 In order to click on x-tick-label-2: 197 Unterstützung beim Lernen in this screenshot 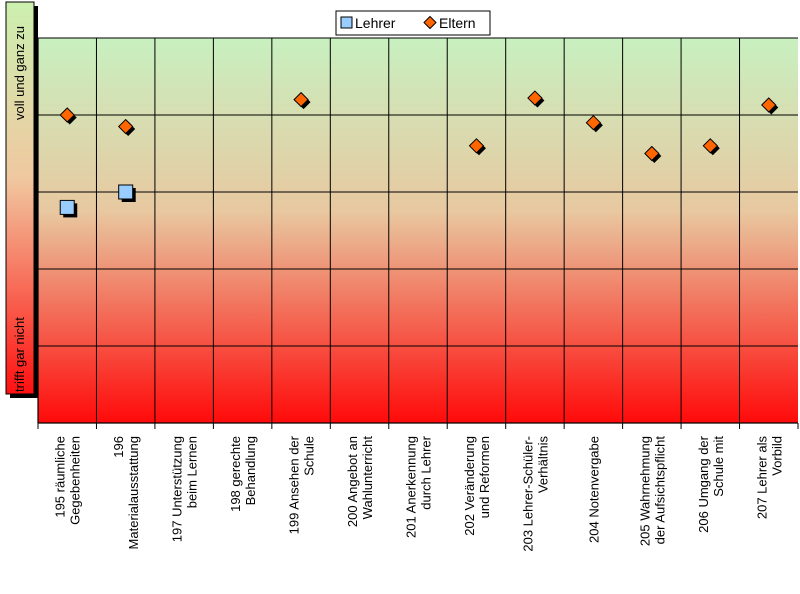, I will do `click(185, 489)`.